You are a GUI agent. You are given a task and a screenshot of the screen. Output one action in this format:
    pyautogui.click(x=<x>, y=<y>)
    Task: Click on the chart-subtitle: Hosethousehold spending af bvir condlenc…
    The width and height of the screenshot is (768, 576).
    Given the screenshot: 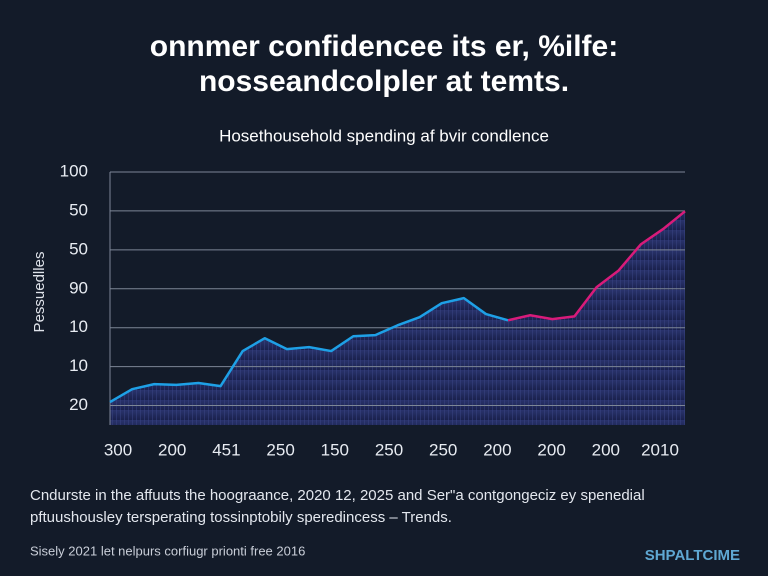 What is the action you would take?
    pyautogui.click(x=384, y=135)
    